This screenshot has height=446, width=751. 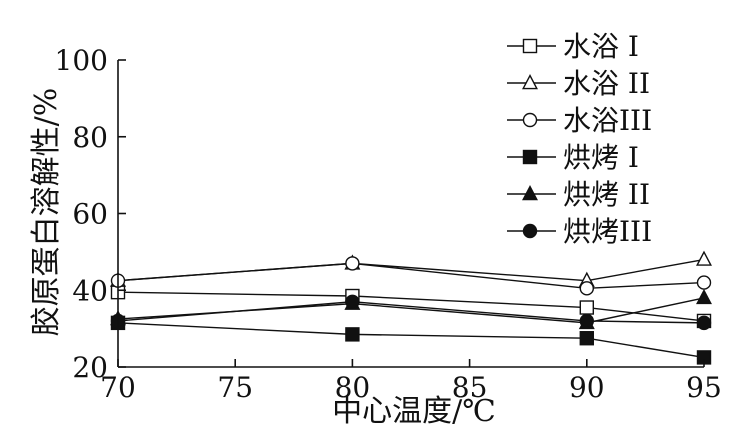 I want to click on legend-item-5: 烘烤 II, so click(x=578, y=194).